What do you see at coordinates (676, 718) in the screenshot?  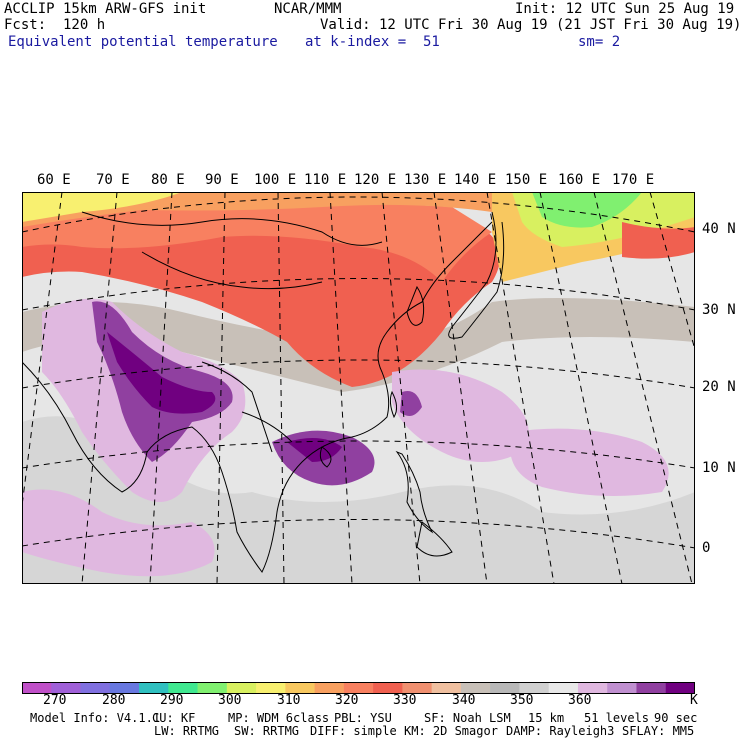 I see `timestep: 90 sec` at bounding box center [676, 718].